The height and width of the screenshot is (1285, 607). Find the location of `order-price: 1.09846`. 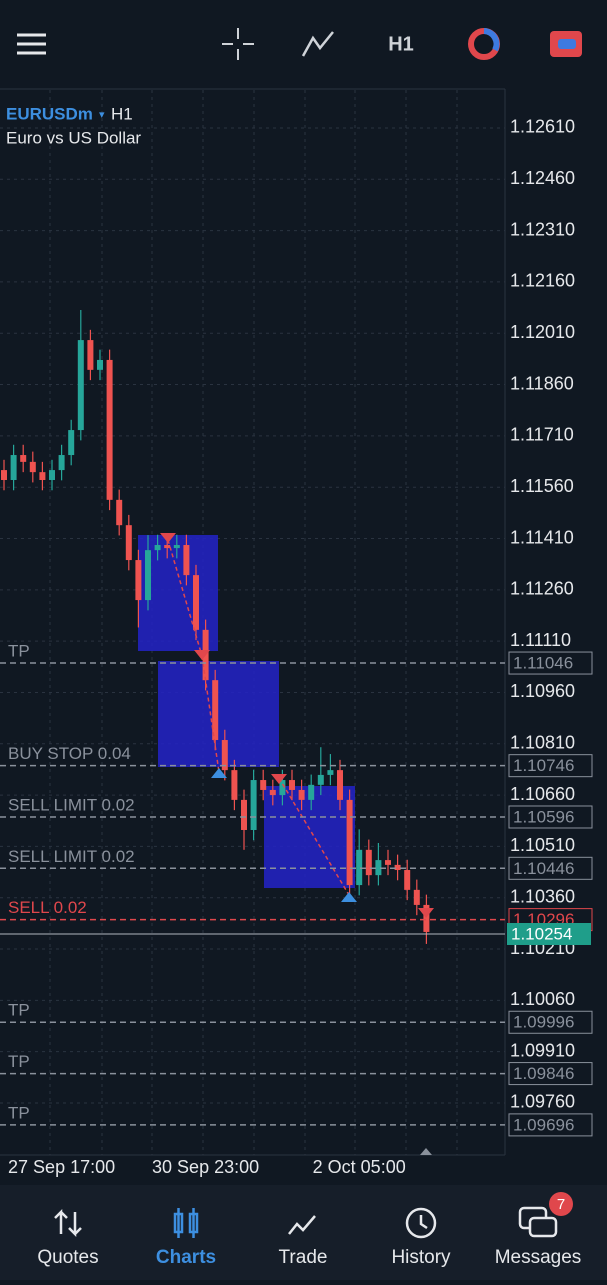

order-price: 1.09846 is located at coordinates (543, 1073).